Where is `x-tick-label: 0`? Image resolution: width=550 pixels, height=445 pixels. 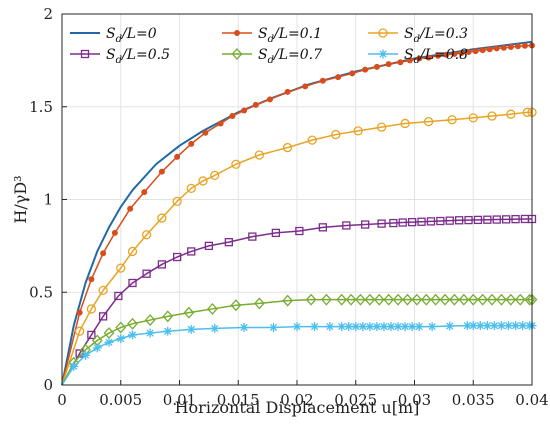
x-tick-label: 0 is located at coordinates (62, 400).